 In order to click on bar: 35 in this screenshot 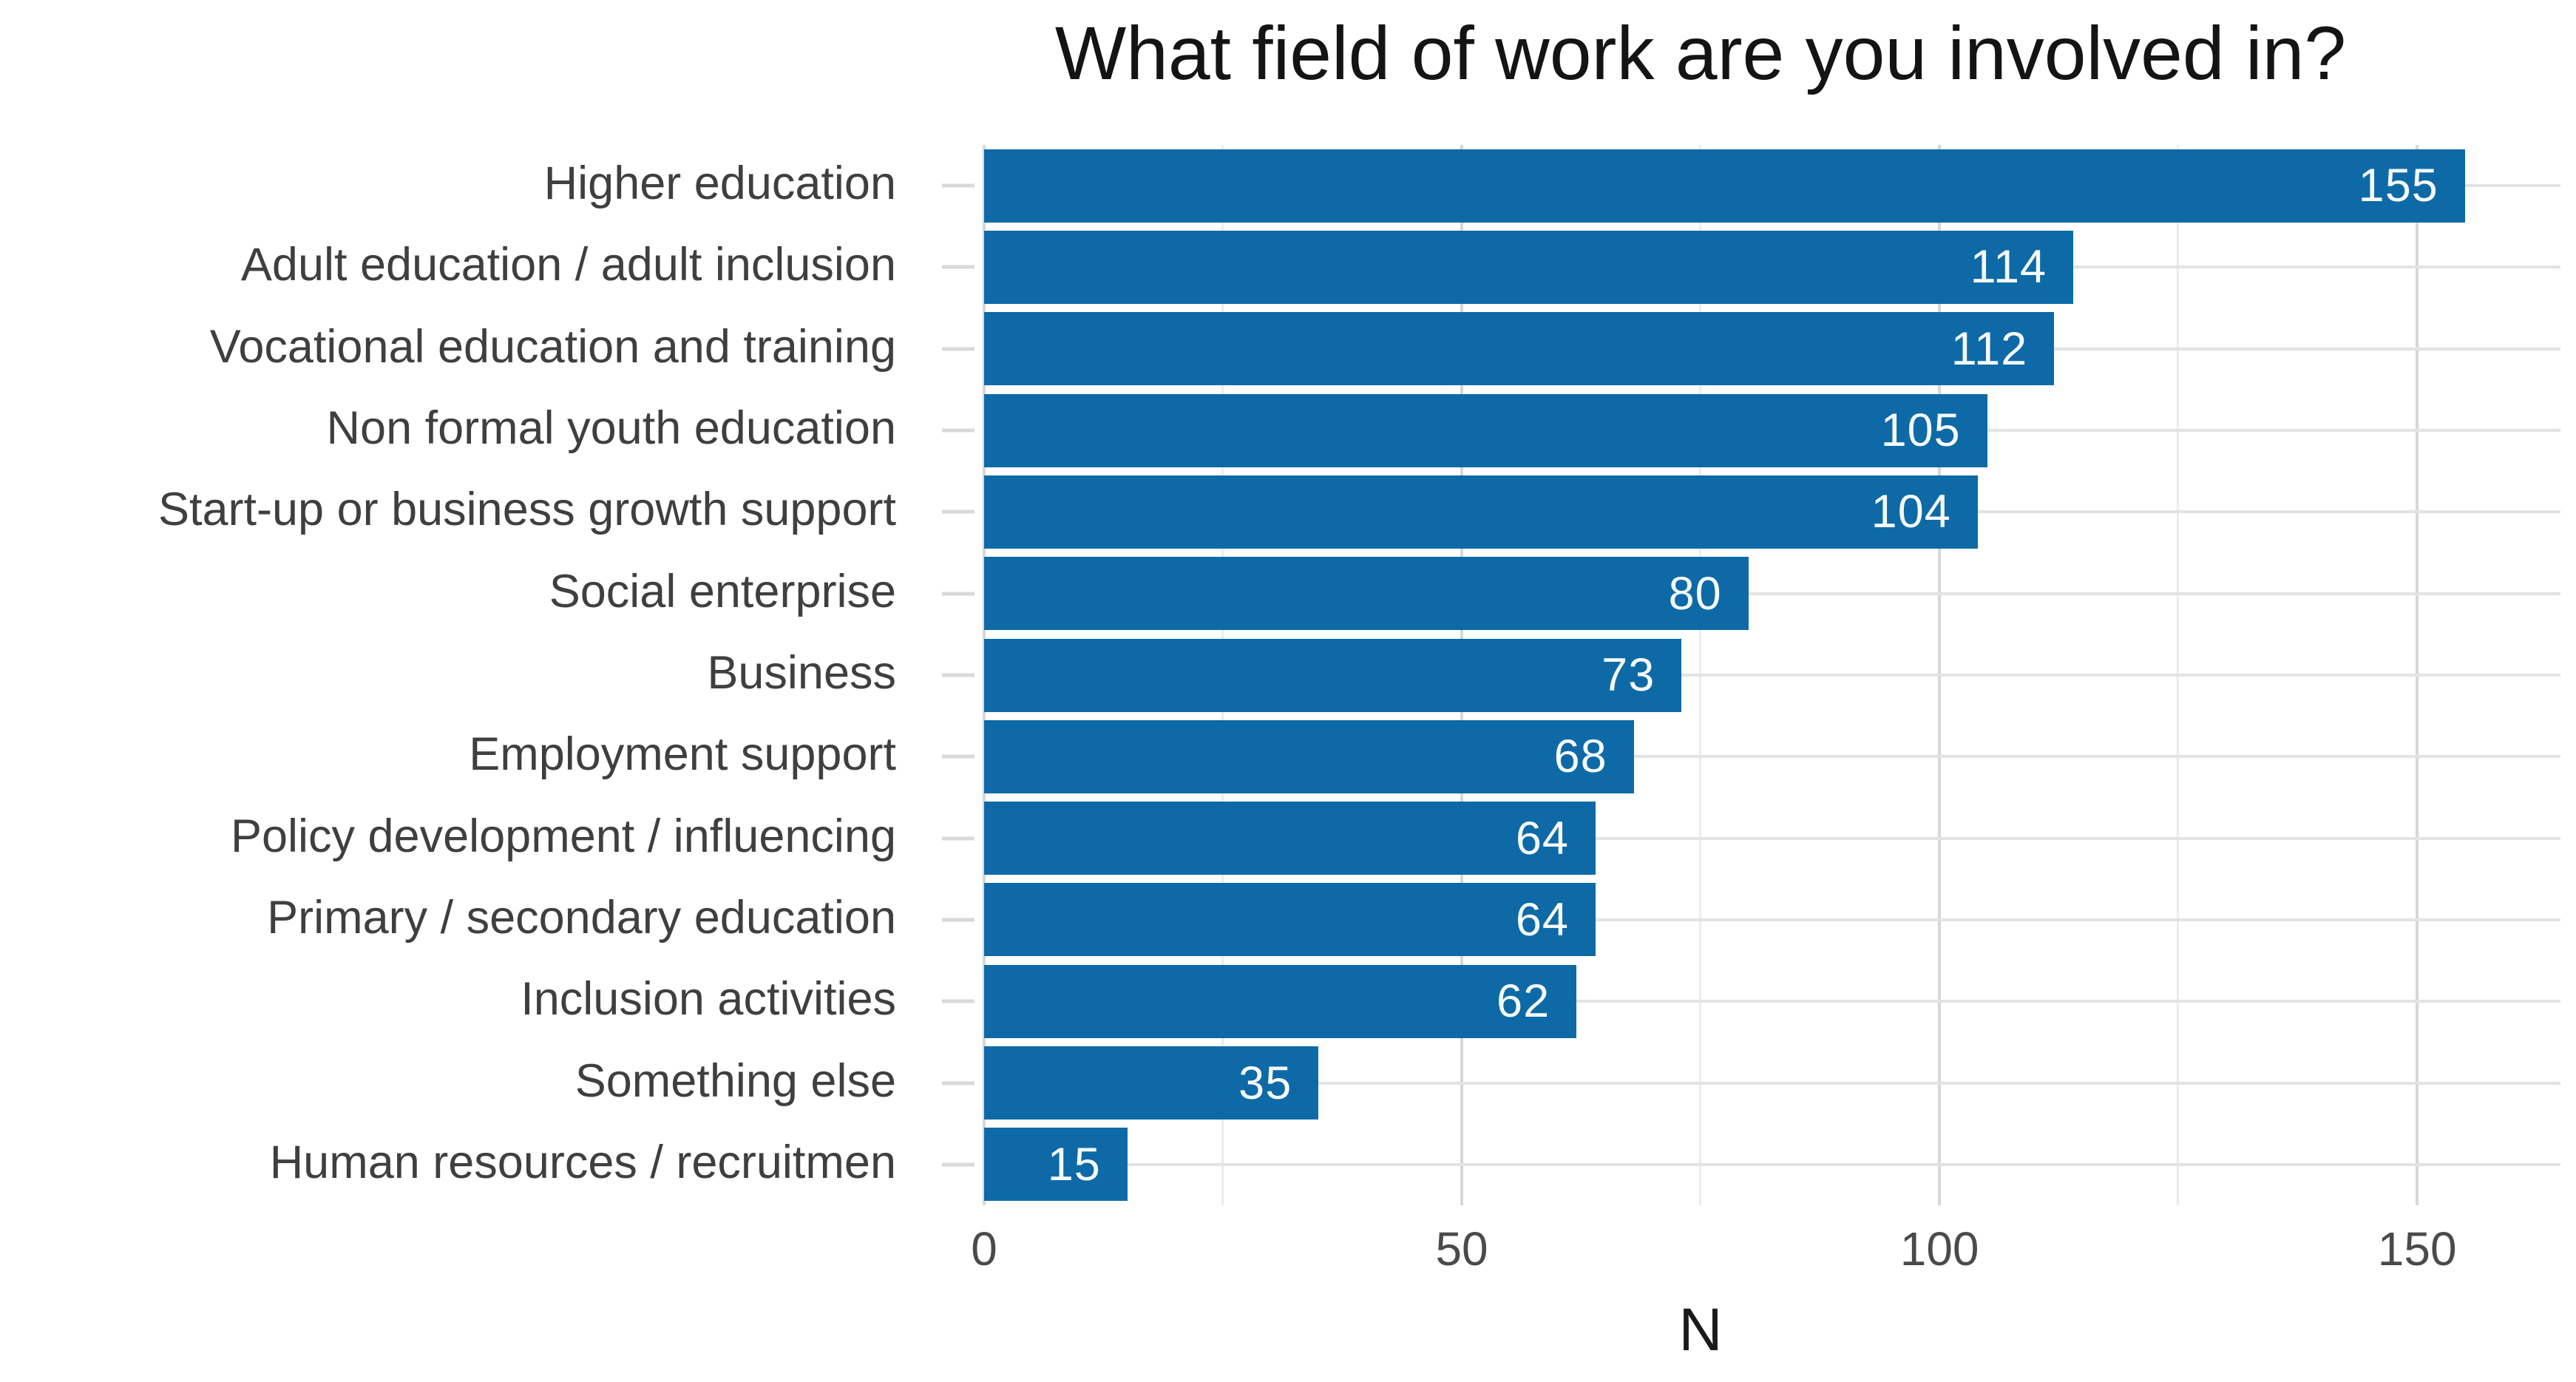, I will do `click(1151, 1083)`.